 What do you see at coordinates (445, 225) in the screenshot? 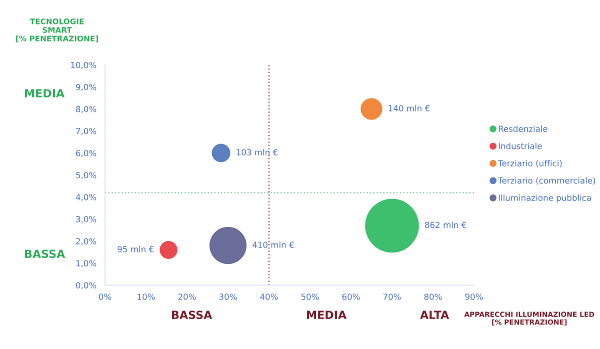
I see `annotation: 862 mln €` at bounding box center [445, 225].